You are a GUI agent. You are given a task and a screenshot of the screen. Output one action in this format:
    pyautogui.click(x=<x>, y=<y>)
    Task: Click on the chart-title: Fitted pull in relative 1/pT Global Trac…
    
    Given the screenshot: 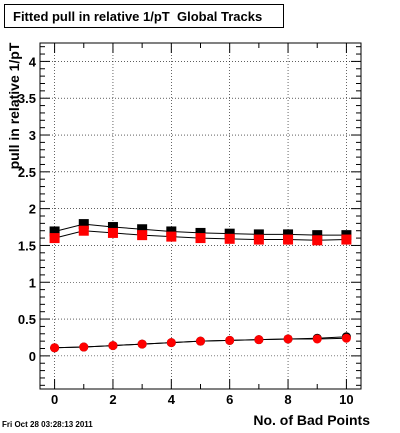 What is the action you would take?
    pyautogui.click(x=144, y=16)
    